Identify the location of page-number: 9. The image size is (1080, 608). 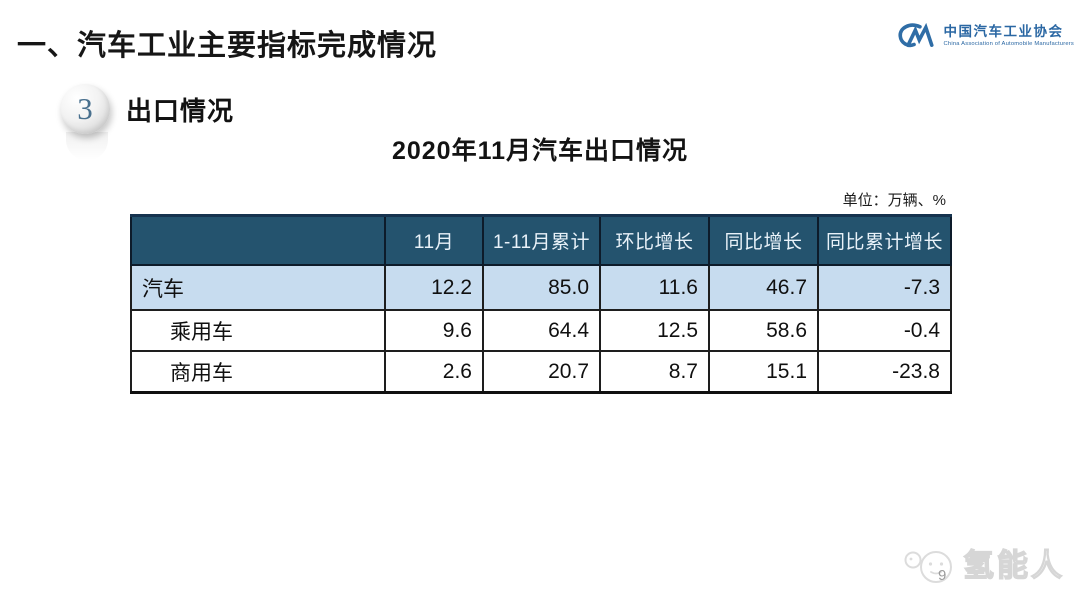
(942, 575).